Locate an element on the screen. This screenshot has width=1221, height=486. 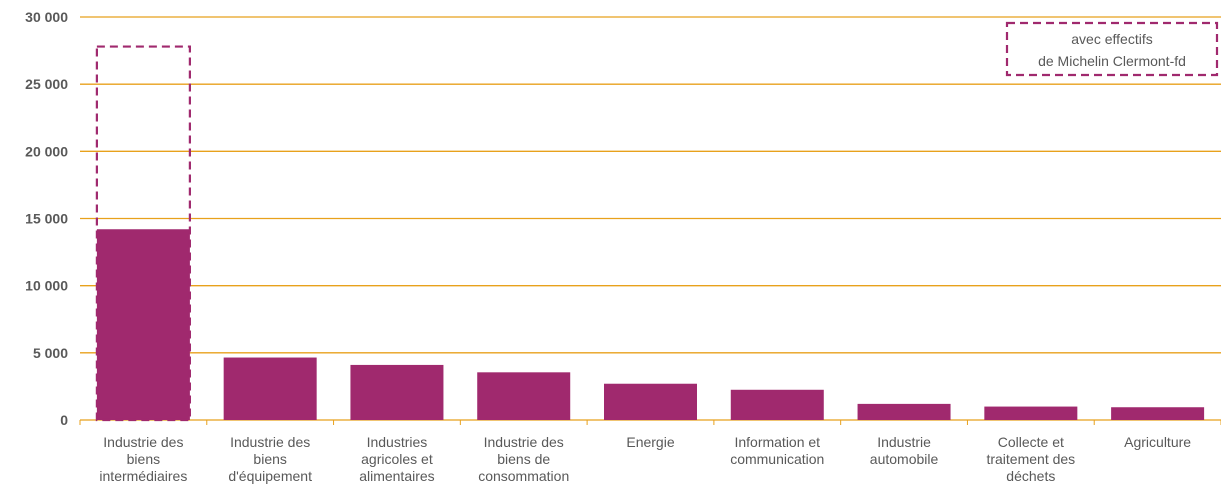
x-category-label: Energie is located at coordinates (650, 442).